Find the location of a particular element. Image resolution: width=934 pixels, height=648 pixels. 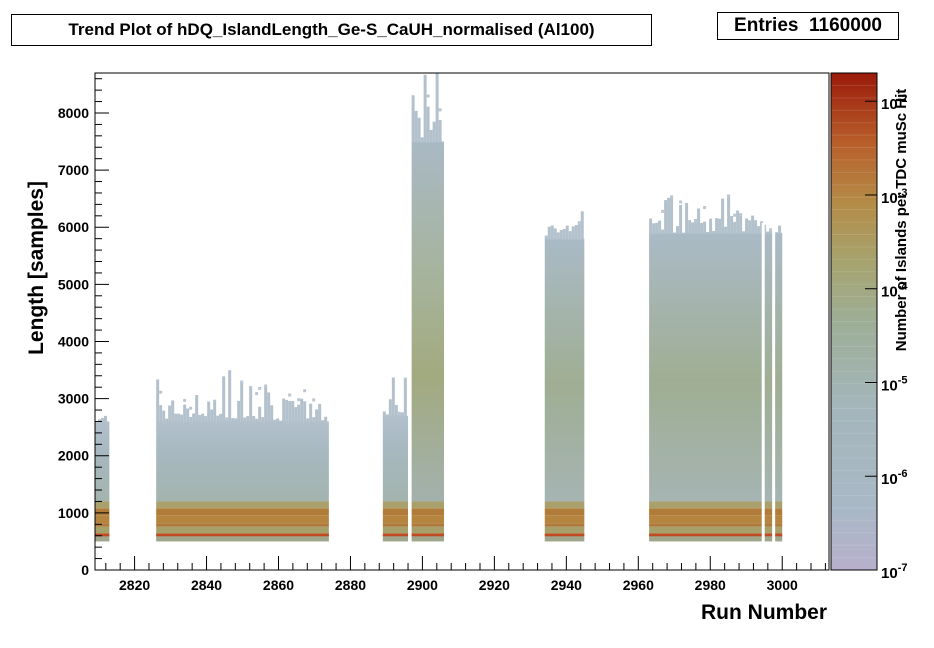

z-tick-label: 10⁻² is located at coordinates (894, 103).